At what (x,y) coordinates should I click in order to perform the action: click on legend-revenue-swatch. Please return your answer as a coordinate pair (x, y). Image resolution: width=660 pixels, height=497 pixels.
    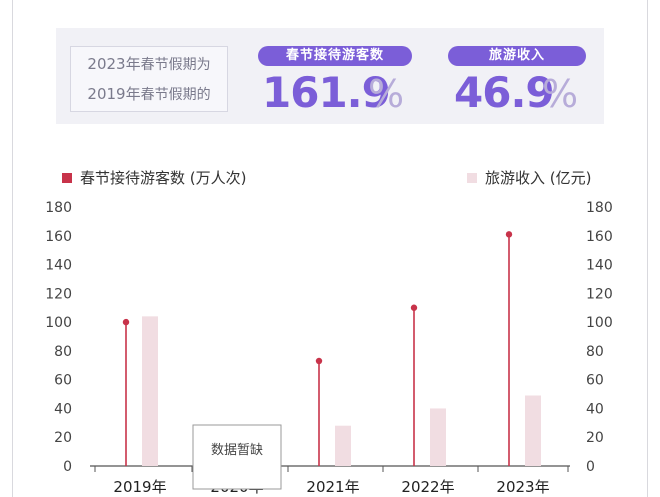
    Looking at the image, I should click on (472, 178).